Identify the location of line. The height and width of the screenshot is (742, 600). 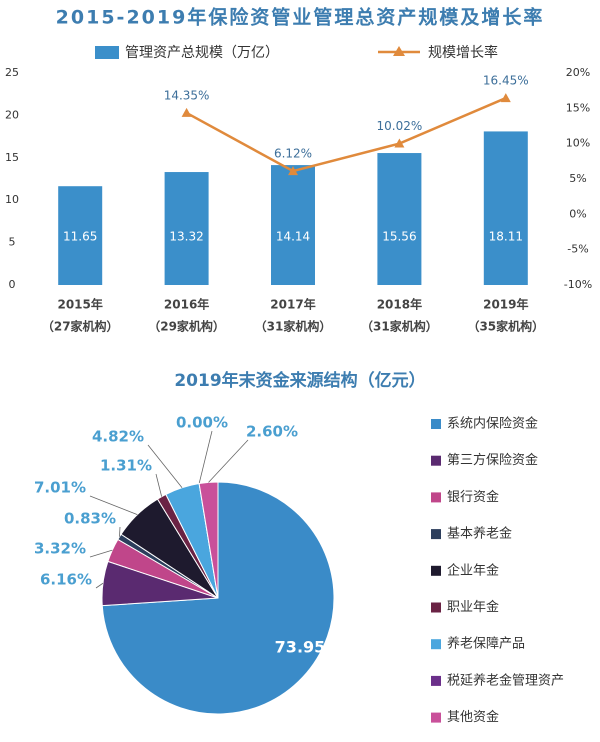
(346, 134).